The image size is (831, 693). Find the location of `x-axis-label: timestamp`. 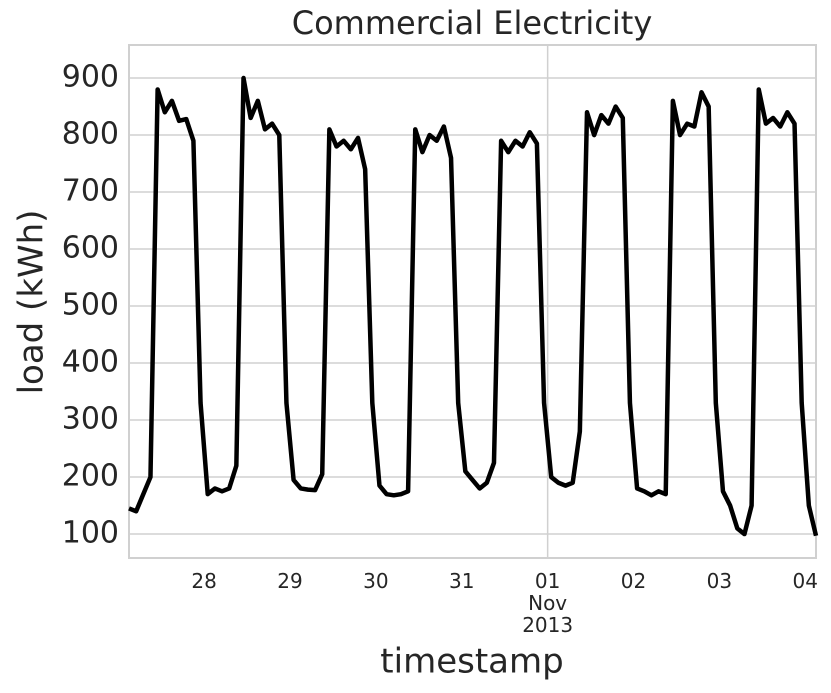

x-axis-label: timestamp is located at coordinates (471, 662).